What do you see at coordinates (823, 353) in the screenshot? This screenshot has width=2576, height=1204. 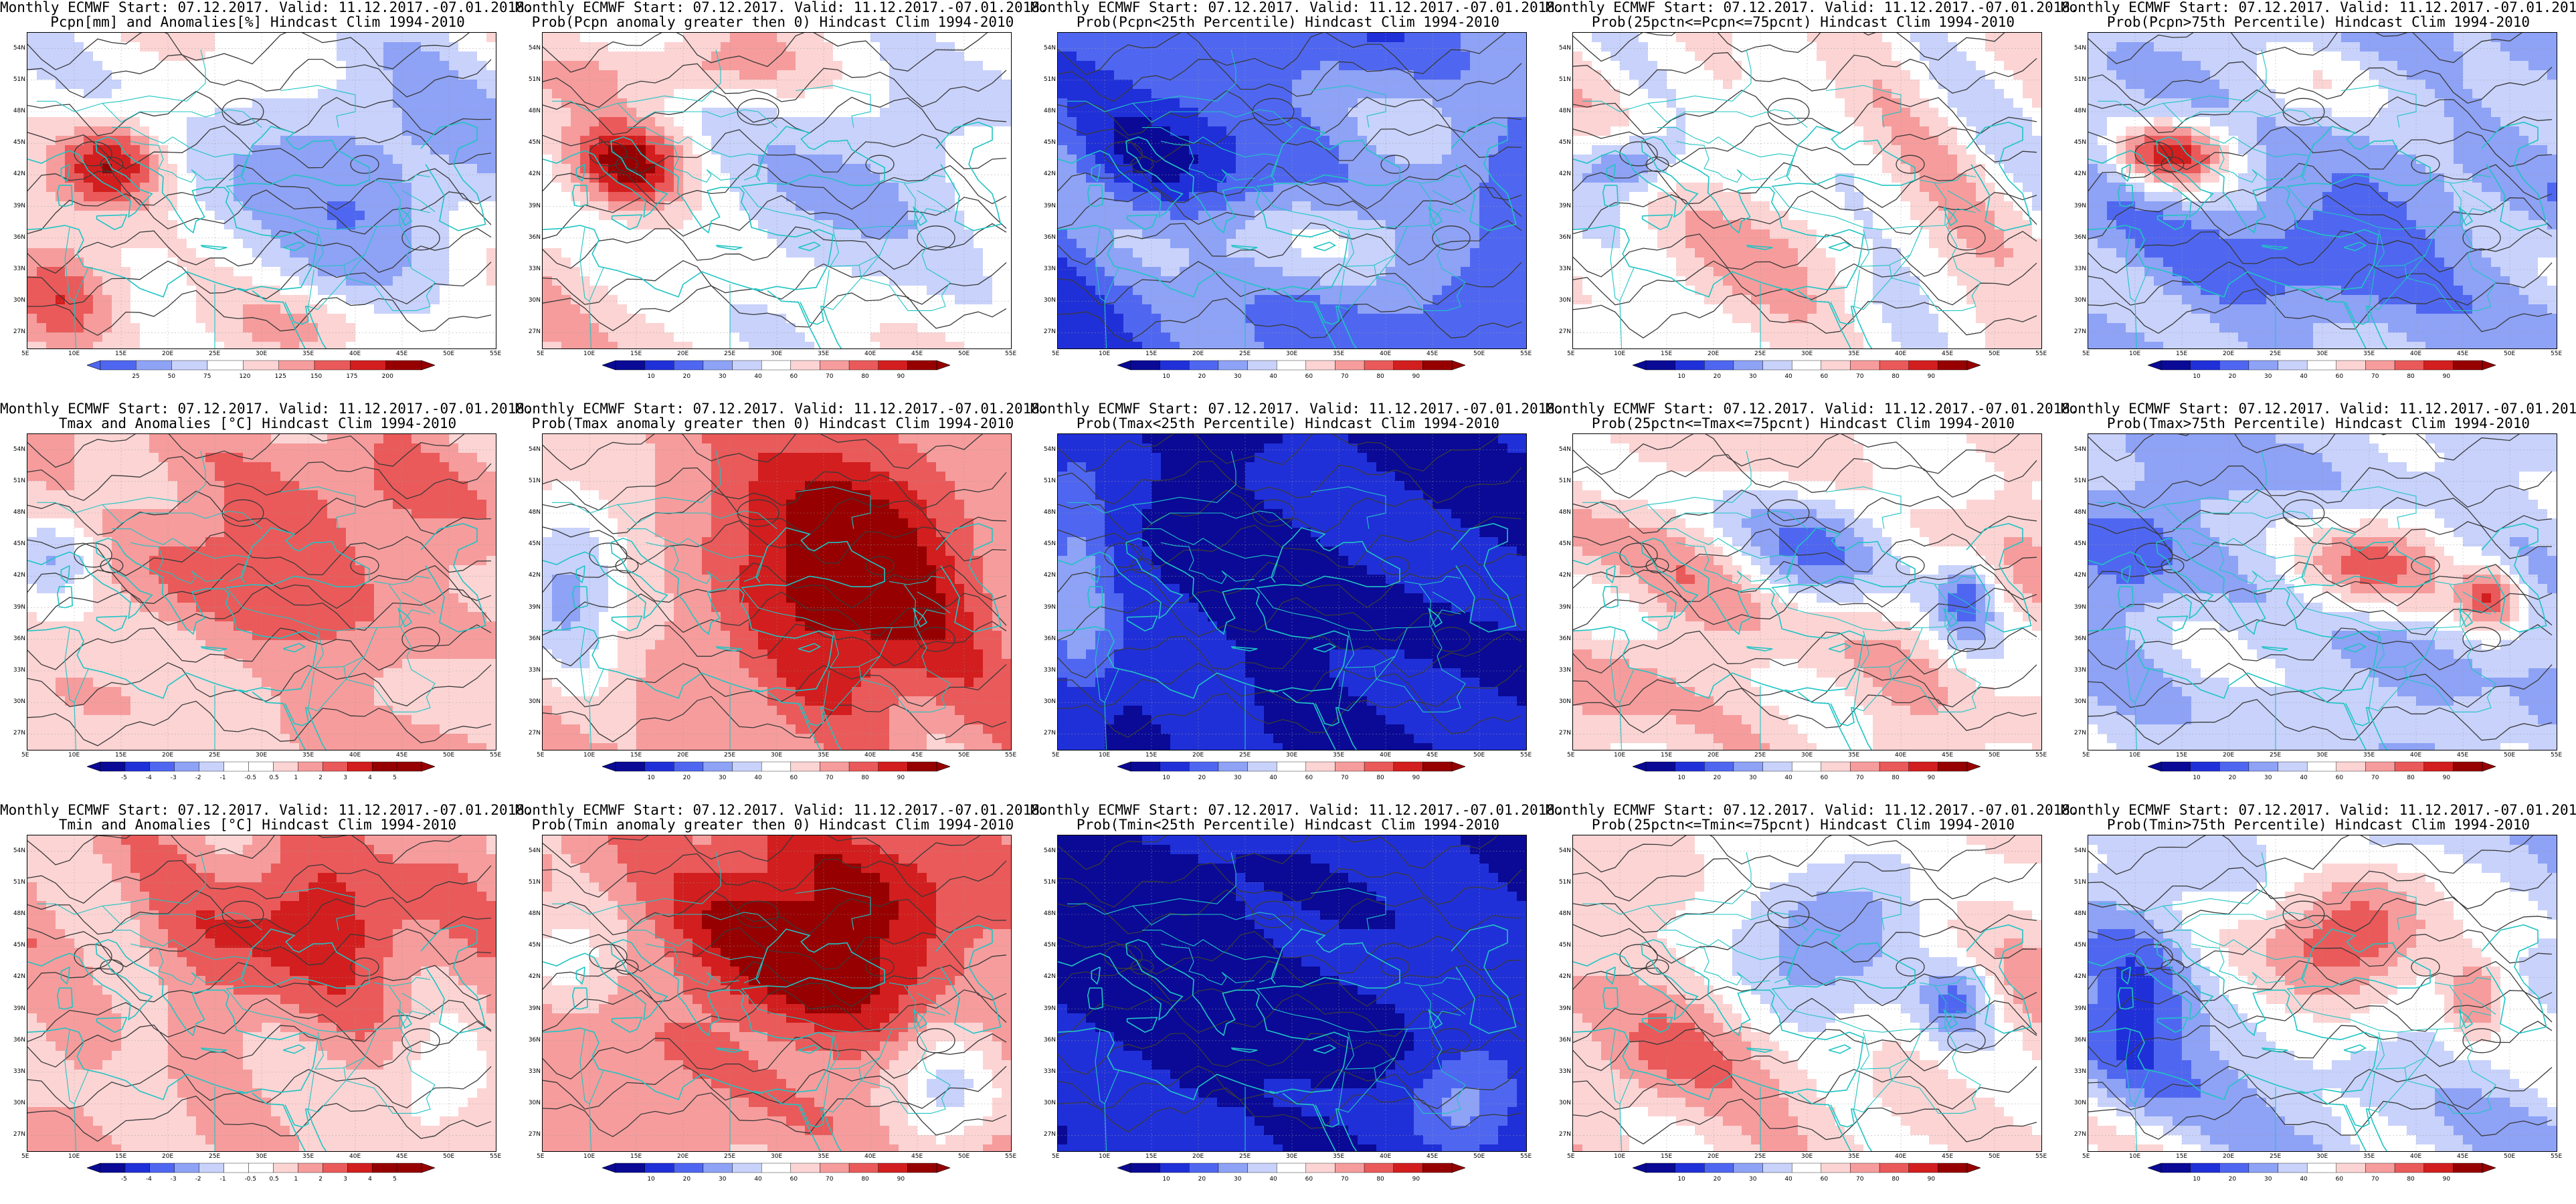 I see `lon-tick-label: 35E` at bounding box center [823, 353].